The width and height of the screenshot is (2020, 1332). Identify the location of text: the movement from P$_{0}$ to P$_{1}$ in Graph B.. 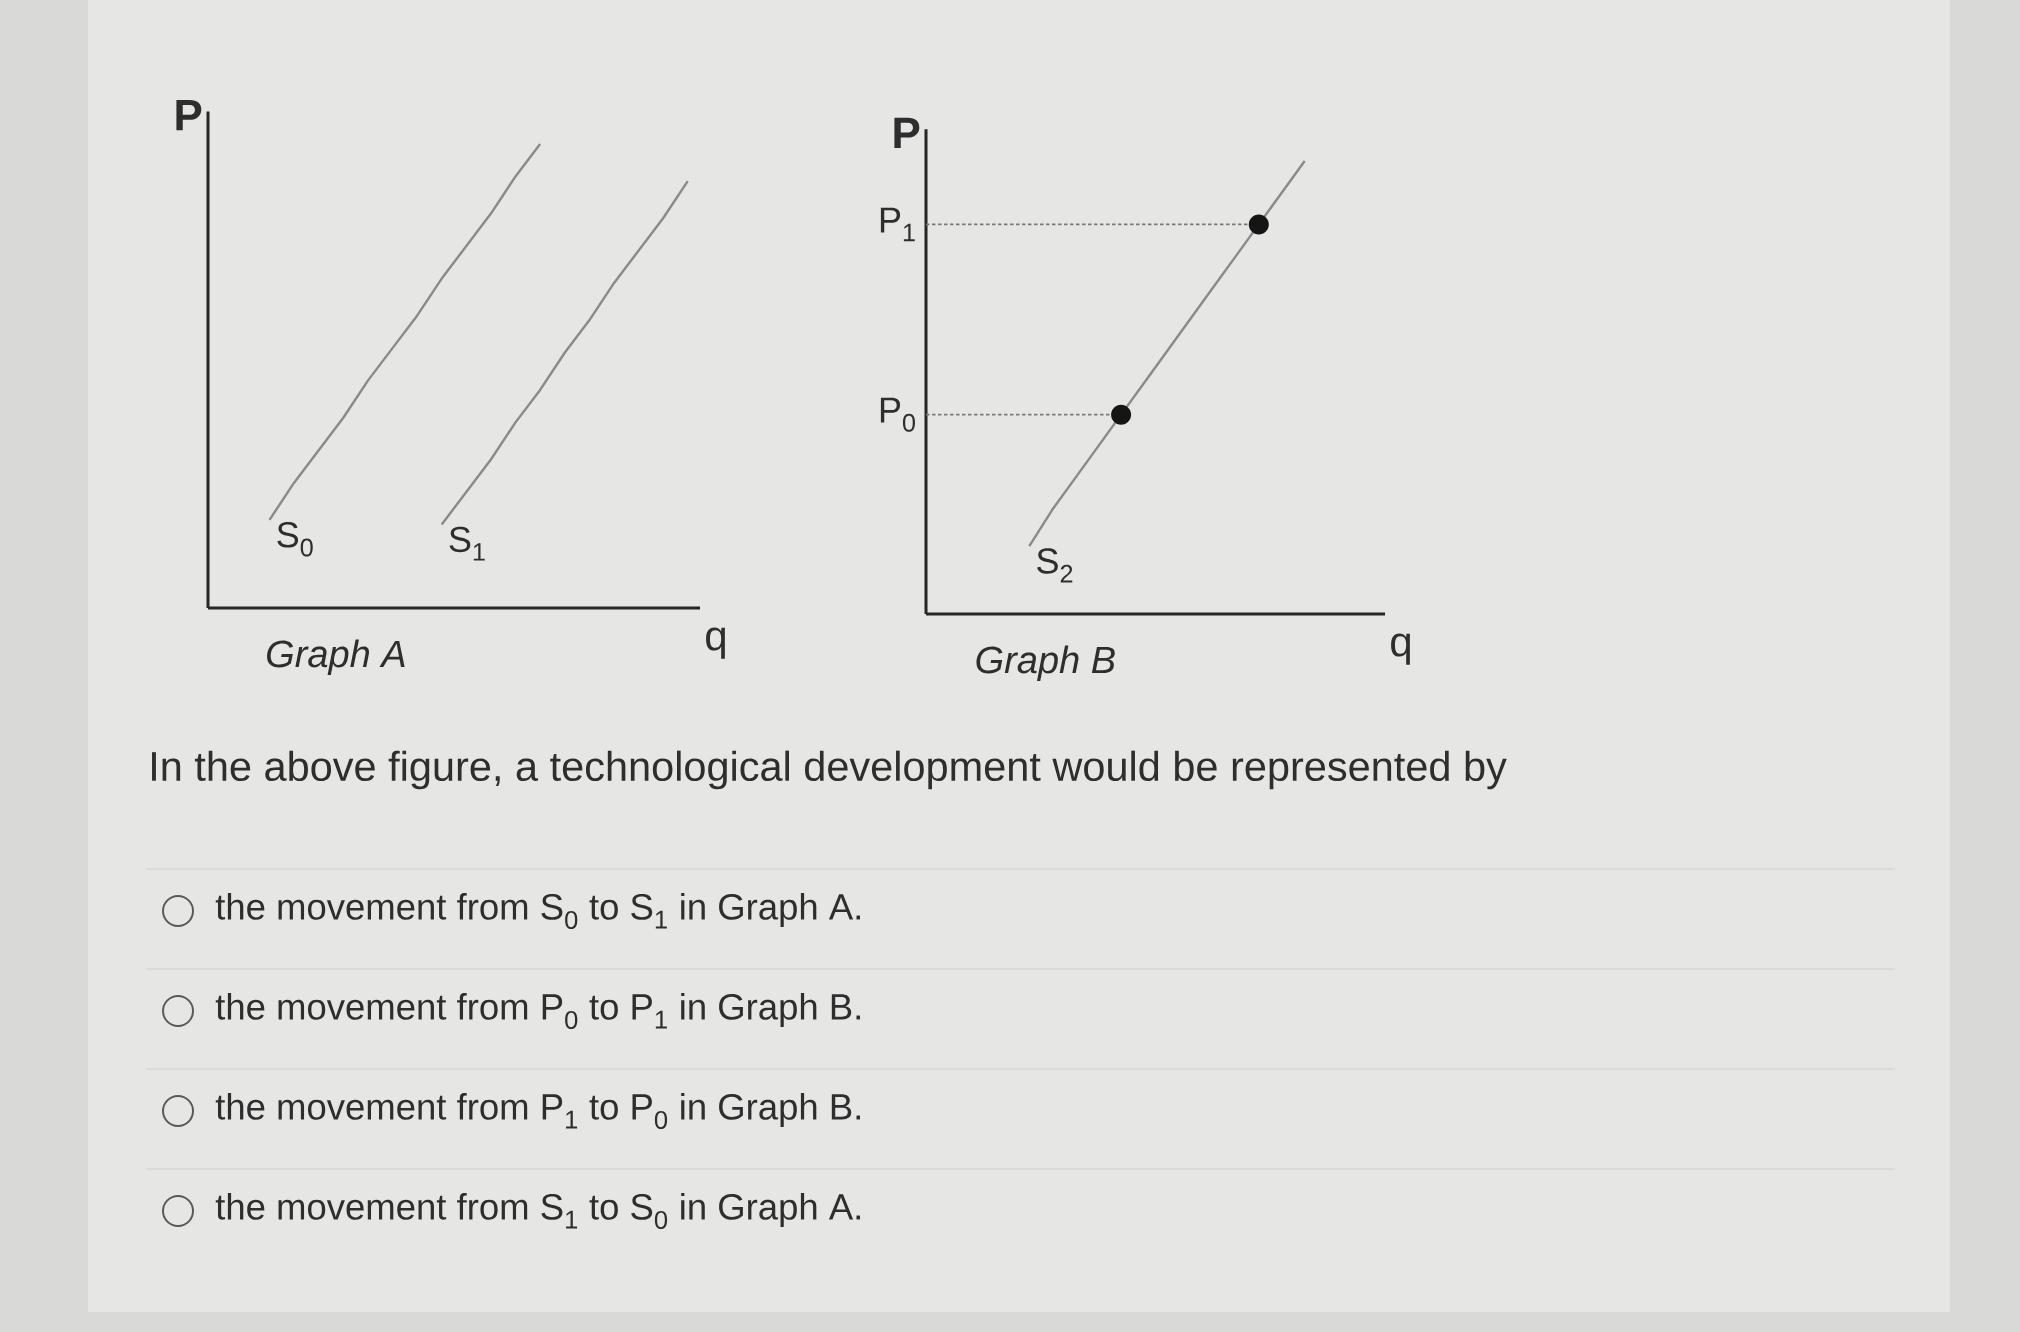
(537, 1011).